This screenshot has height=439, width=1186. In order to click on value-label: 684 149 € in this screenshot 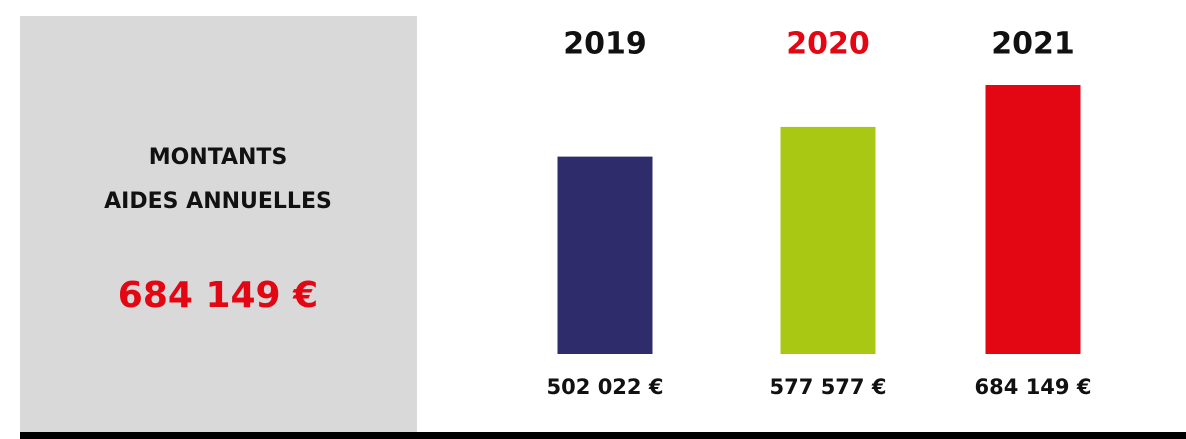, I will do `click(1033, 387)`.